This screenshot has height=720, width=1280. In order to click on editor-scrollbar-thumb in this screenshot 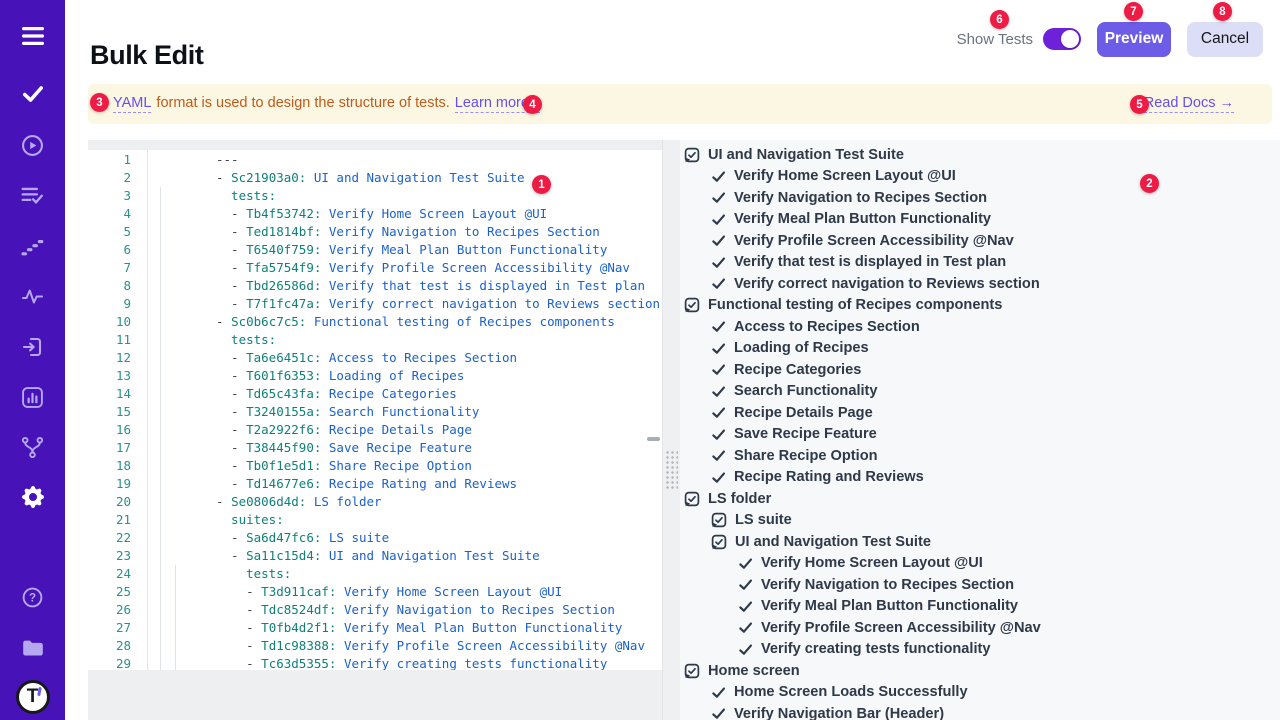, I will do `click(653, 439)`.